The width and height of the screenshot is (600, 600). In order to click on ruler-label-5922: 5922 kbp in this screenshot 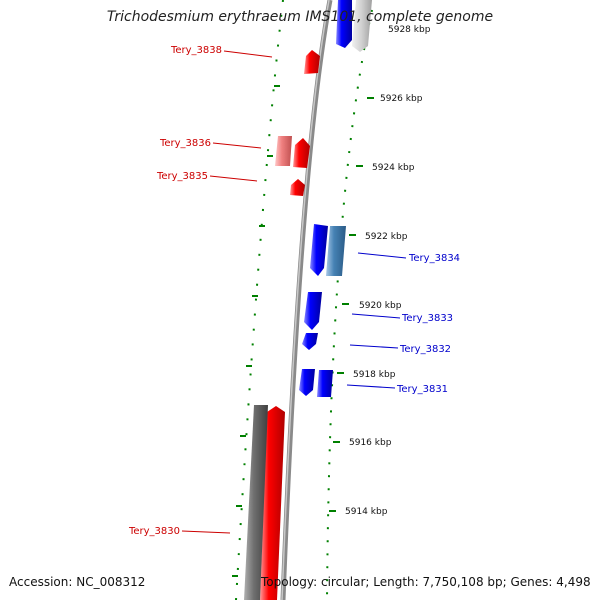, I will do `click(386, 237)`.